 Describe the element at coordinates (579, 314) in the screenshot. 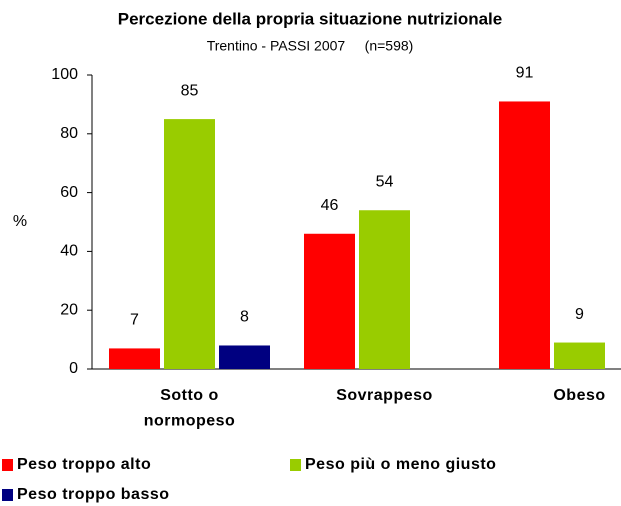

I see `data-label: 9` at that location.